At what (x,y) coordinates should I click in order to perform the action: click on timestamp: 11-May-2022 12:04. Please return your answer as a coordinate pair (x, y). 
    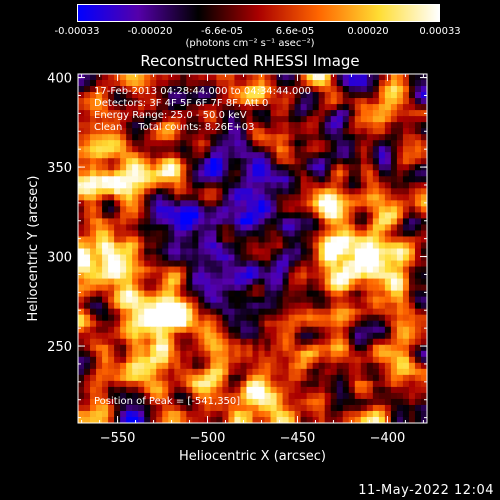
    Looking at the image, I should click on (426, 490).